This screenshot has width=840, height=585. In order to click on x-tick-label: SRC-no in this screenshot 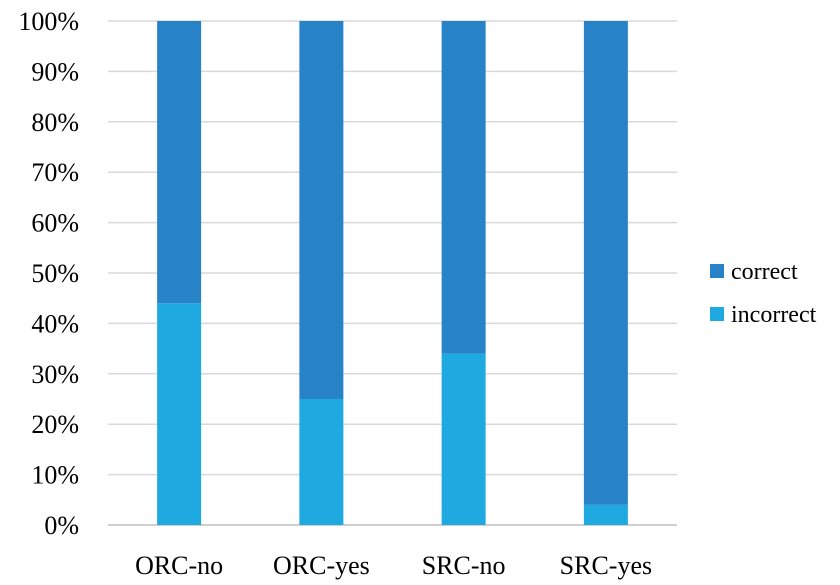, I will do `click(464, 565)`.